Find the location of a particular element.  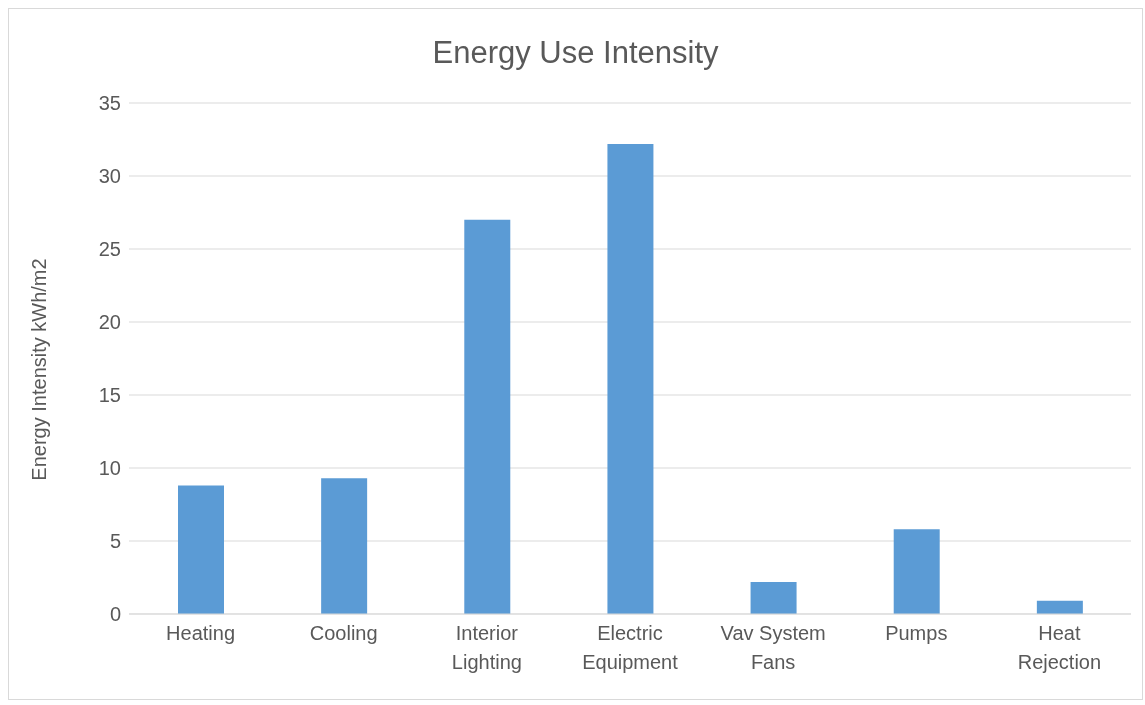

y-tick-label: 15 is located at coordinates (109, 395).